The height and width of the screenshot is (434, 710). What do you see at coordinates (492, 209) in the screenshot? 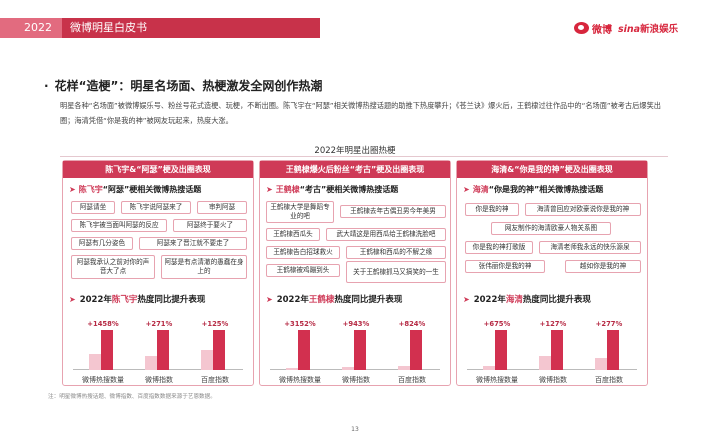
I see `hot-topic-tag: 你是我的神` at bounding box center [492, 209].